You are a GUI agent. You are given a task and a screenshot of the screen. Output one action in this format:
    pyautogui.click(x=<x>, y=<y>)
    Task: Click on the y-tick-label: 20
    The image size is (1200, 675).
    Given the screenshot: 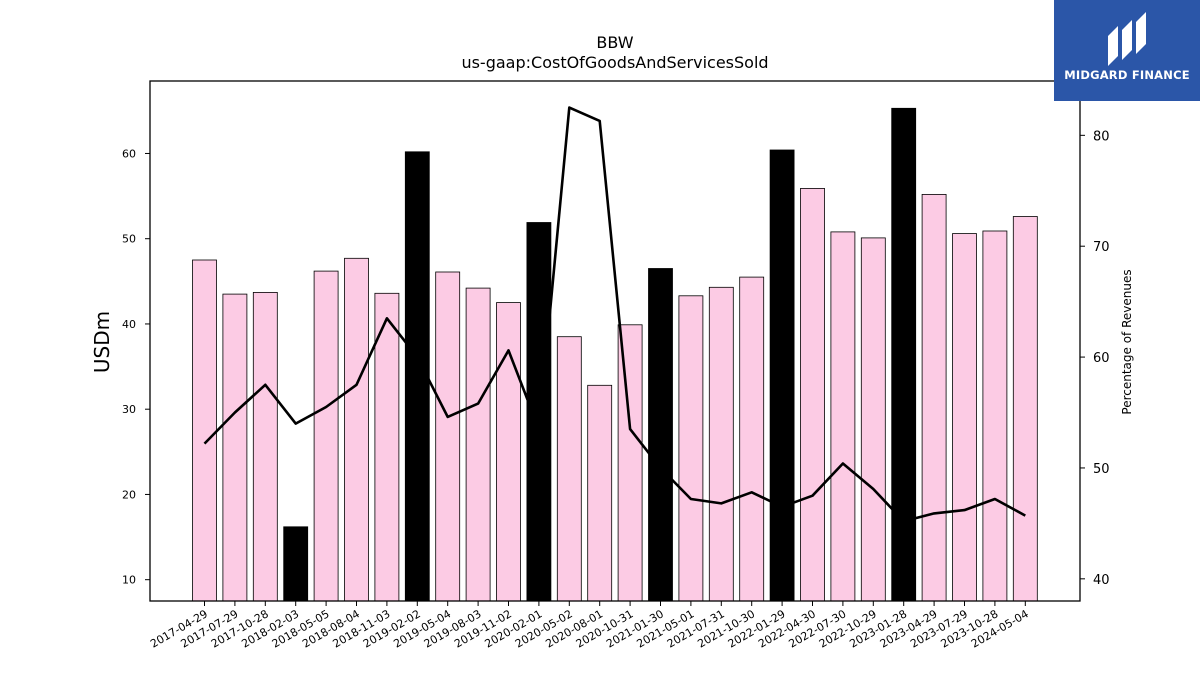 What is the action you would take?
    pyautogui.click(x=129, y=494)
    